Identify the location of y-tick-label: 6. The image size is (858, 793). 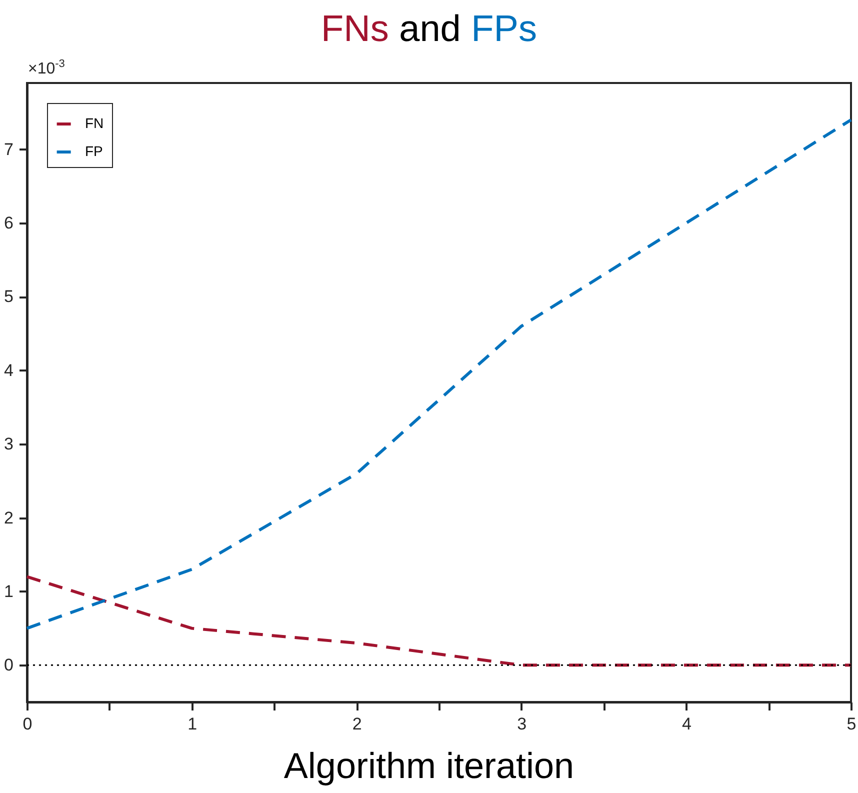
(9, 223).